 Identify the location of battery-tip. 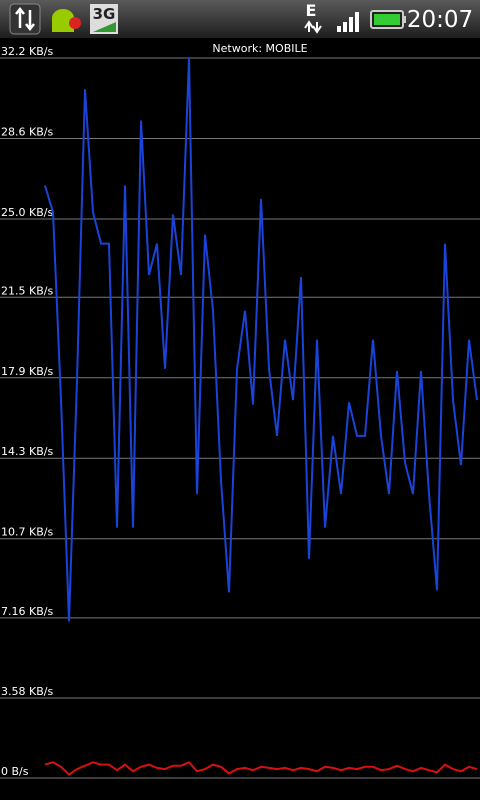
(404, 19).